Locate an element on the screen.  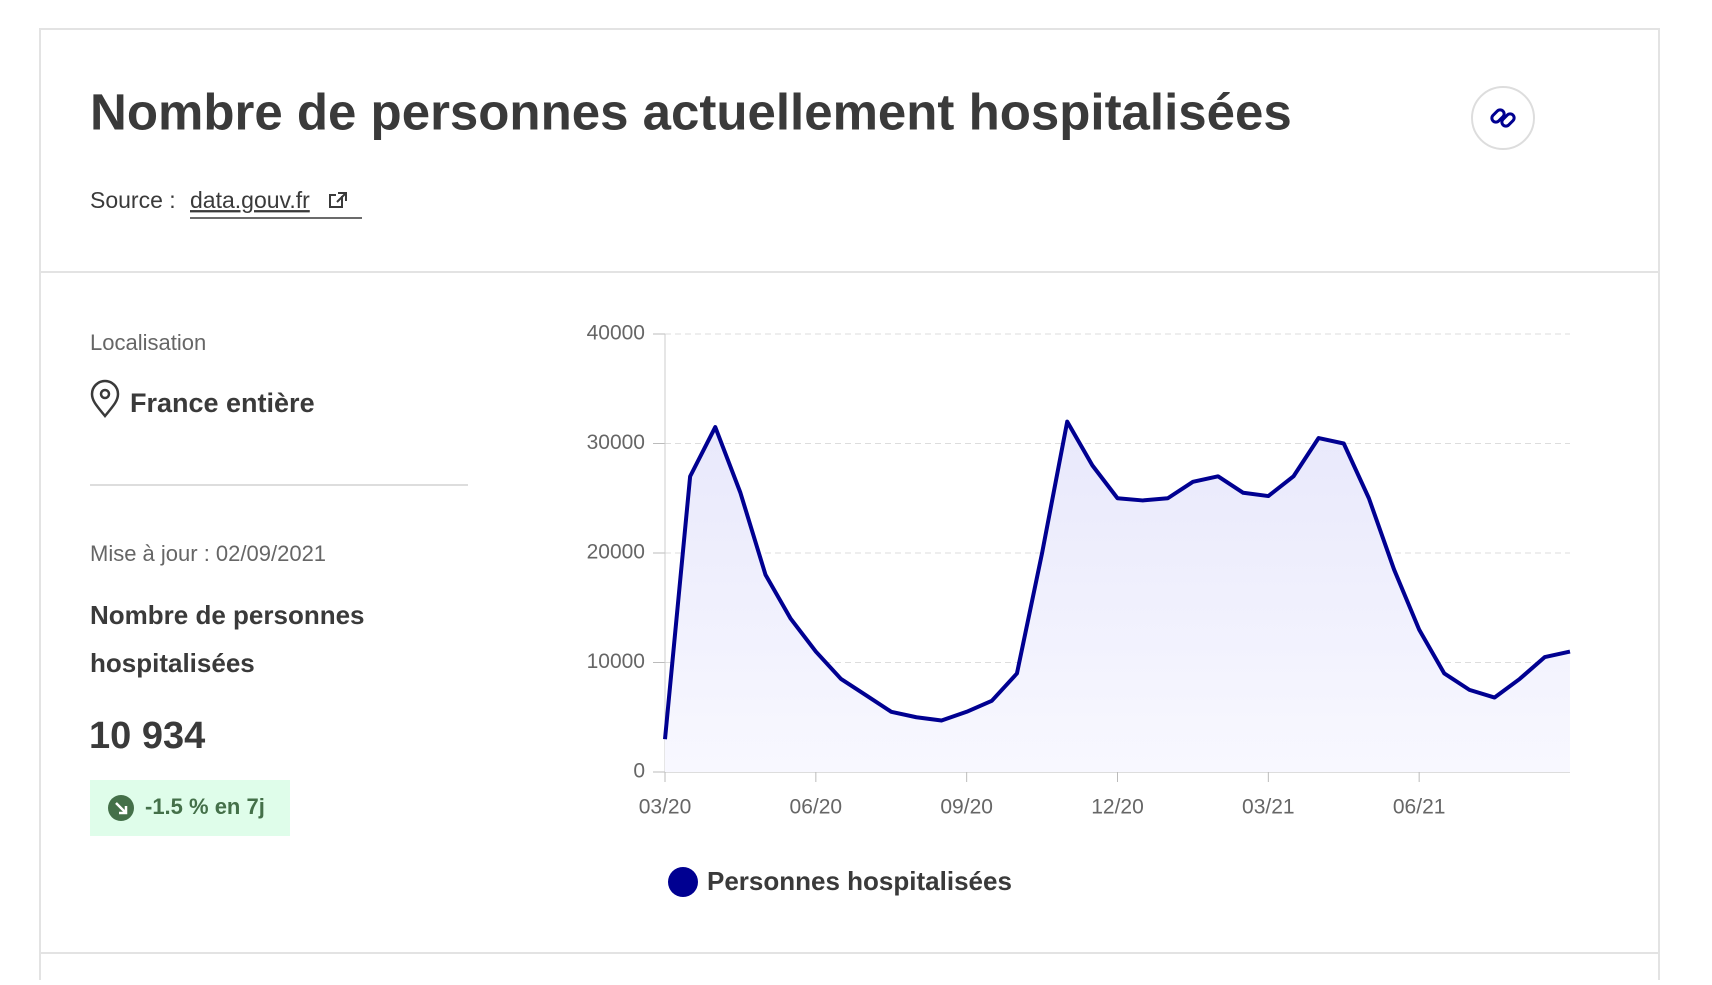
source-link: data.gouv.fr is located at coordinates (250, 200).